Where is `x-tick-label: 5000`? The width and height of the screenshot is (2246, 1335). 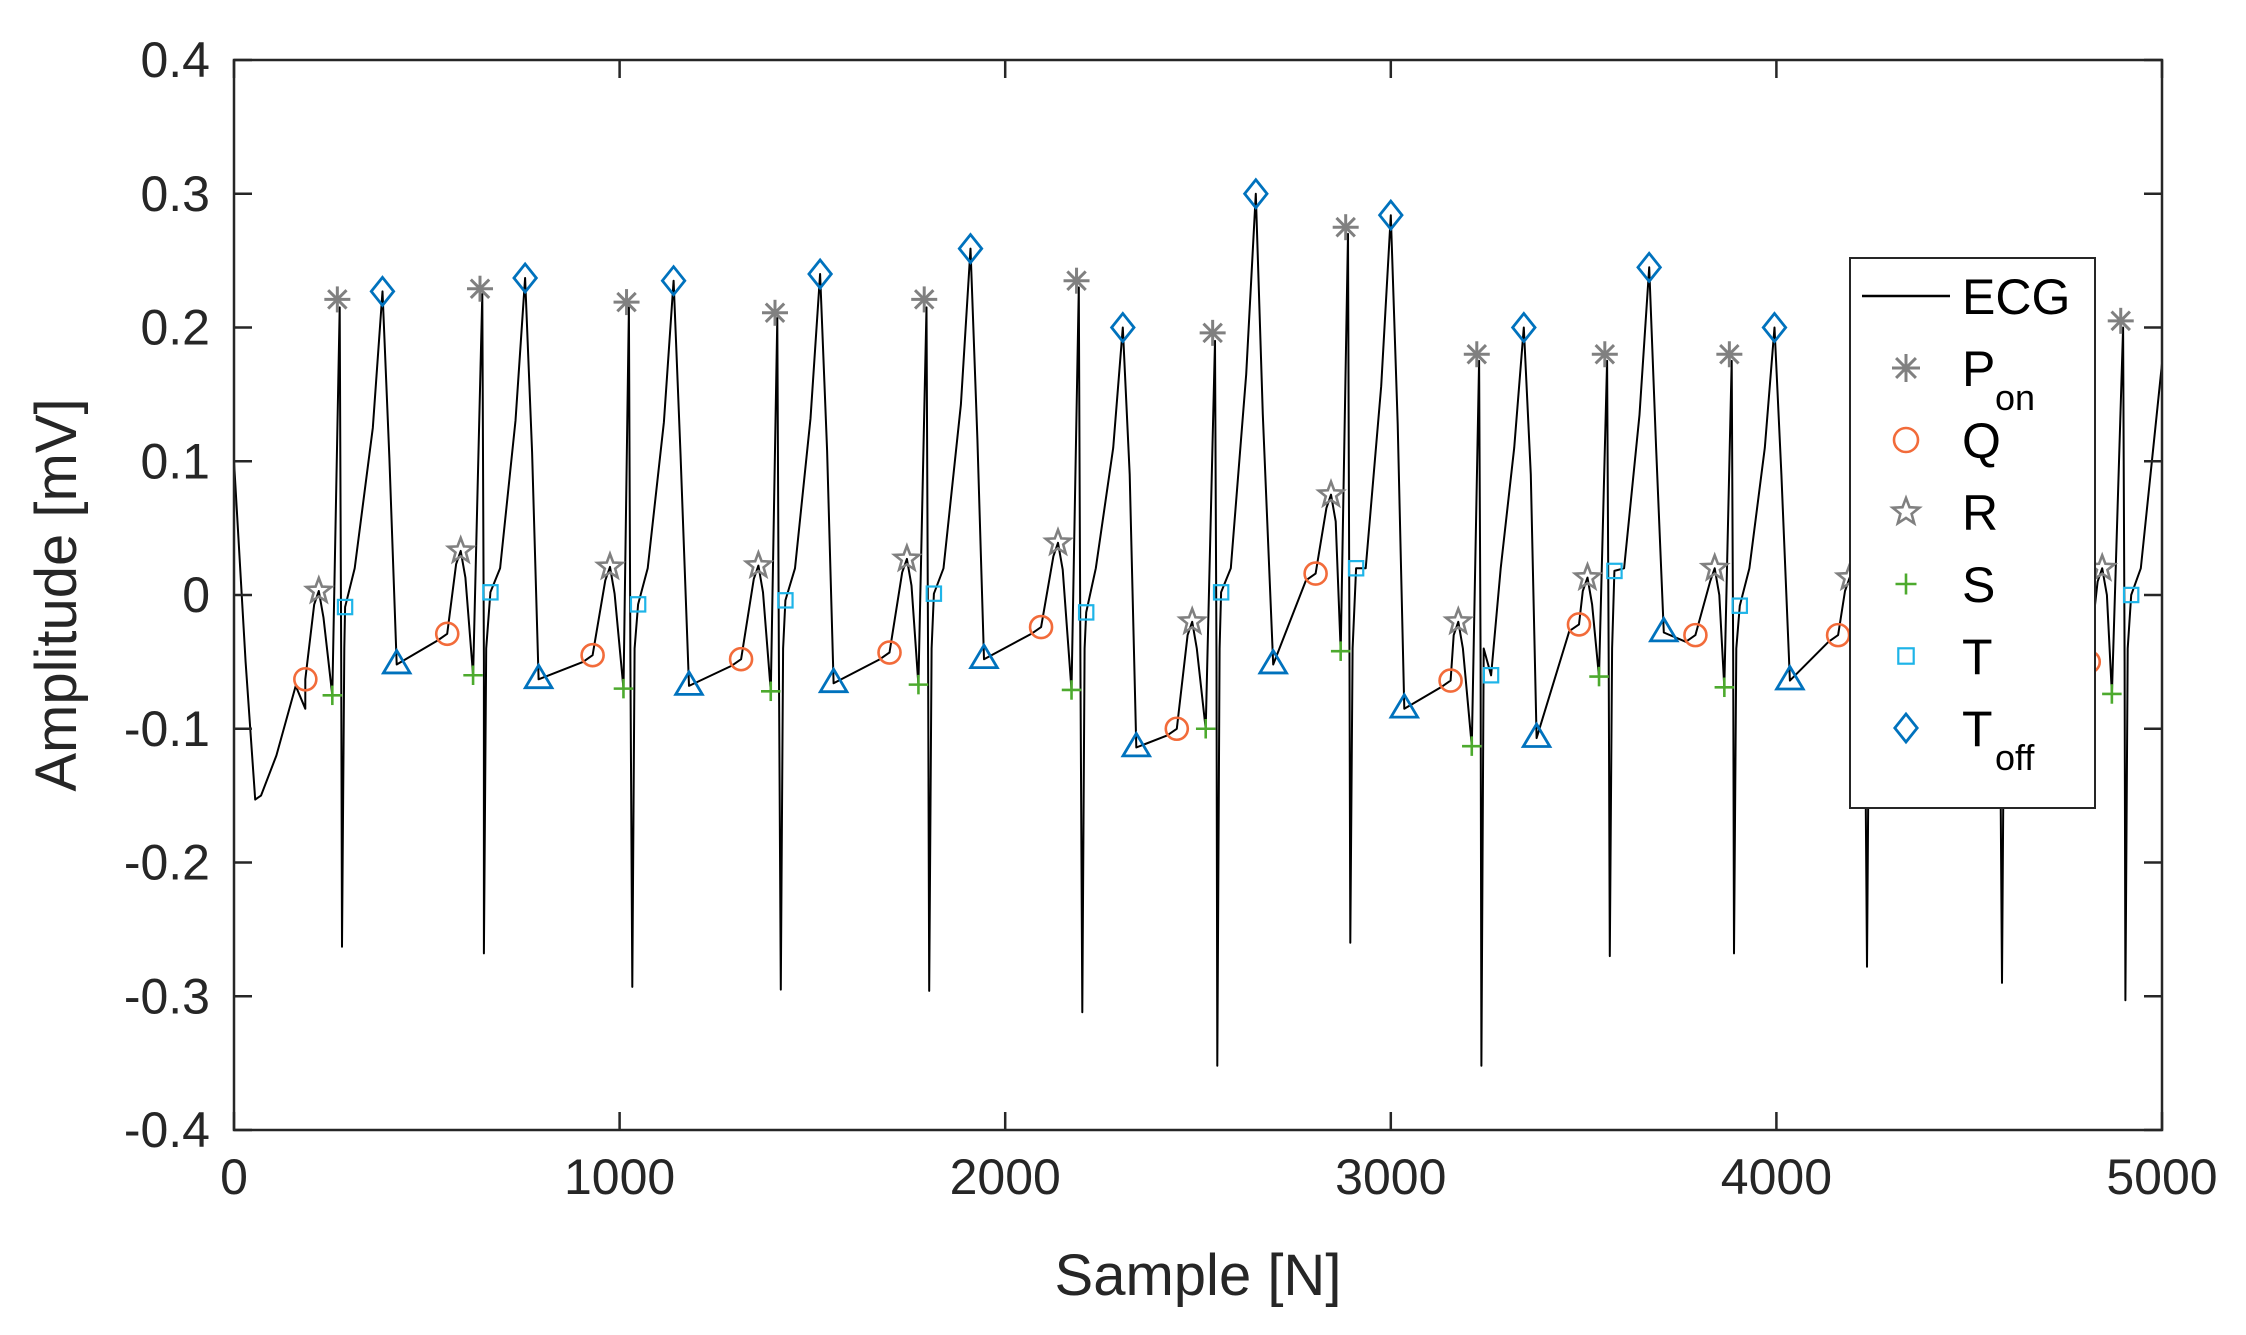 x-tick-label: 5000 is located at coordinates (2161, 1177).